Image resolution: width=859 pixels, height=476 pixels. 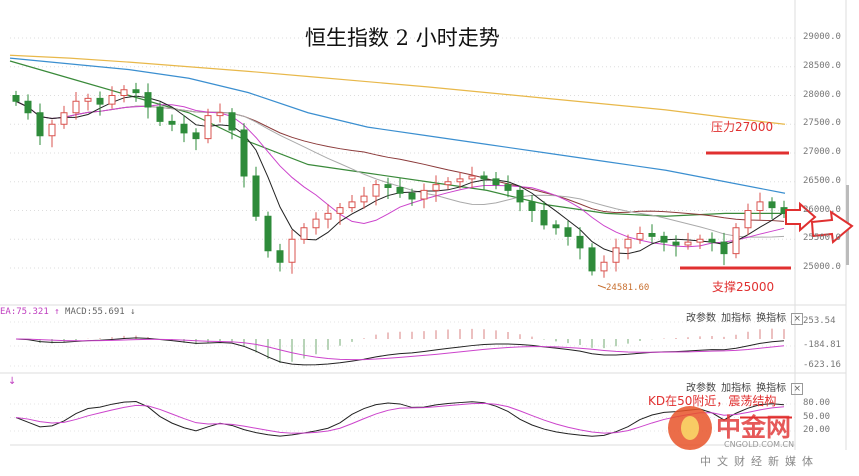 I want to click on logo-slogan: 中文财经新媒体, so click(x=759, y=461).